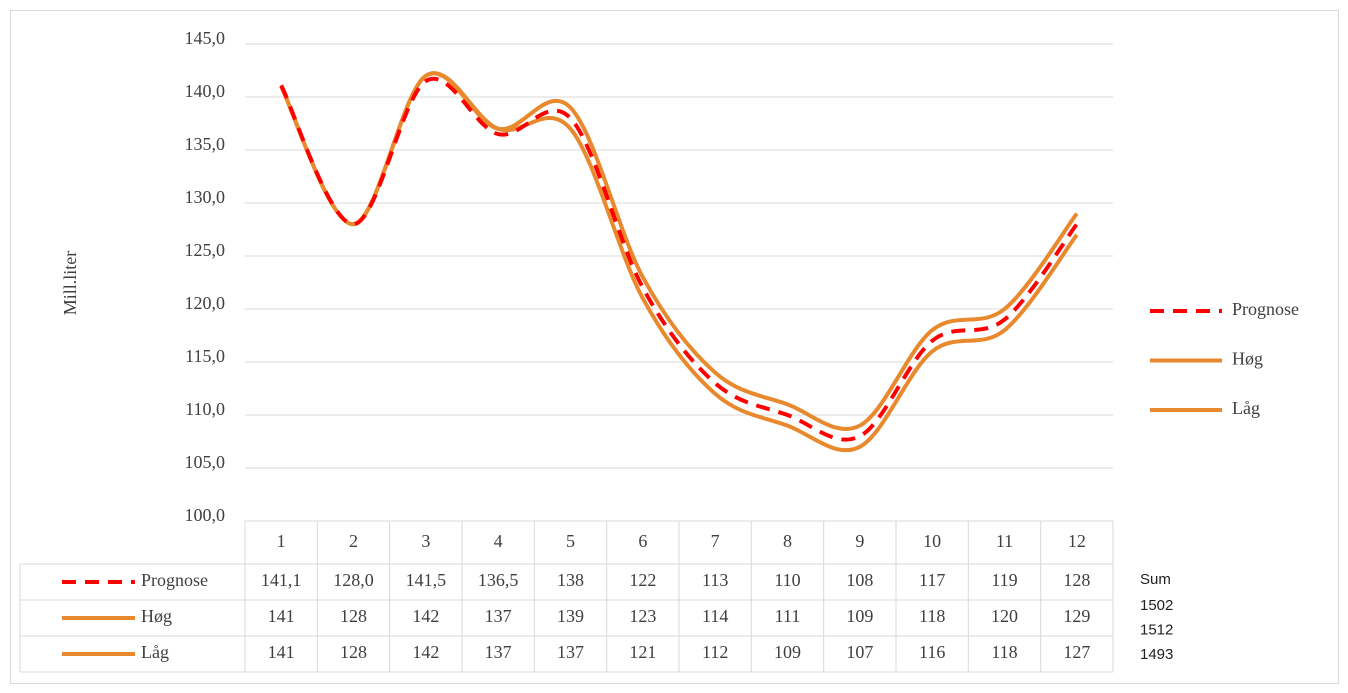  I want to click on x-tick-label: 11, so click(1004, 541).